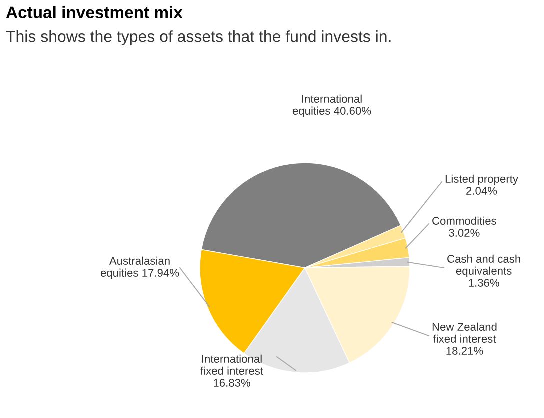 This screenshot has width=544, height=418. I want to click on slice-label: International fixed interest, so click(232, 364).